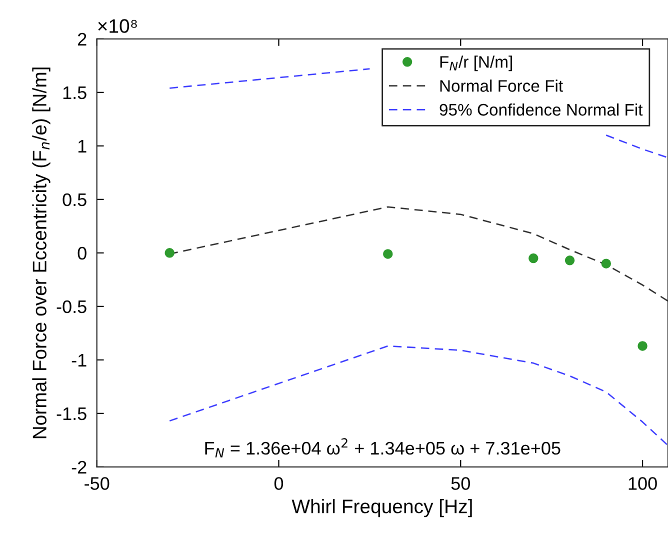 The width and height of the screenshot is (668, 533). Describe the element at coordinates (279, 483) in the screenshot. I see `x-tick-label: 0` at that location.